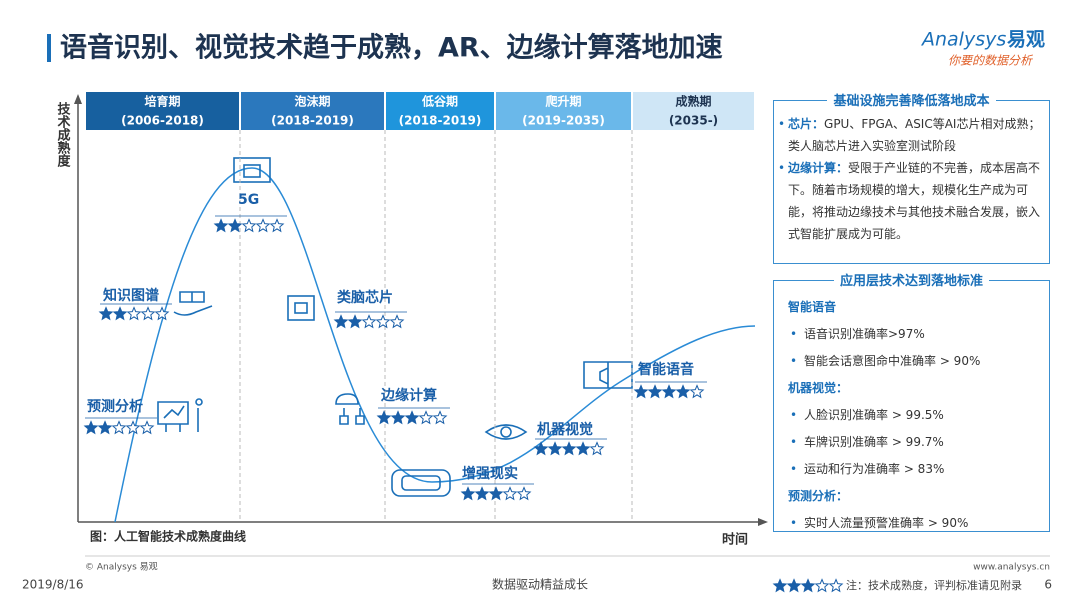  What do you see at coordinates (131, 295) in the screenshot?
I see `tech-label: 知识图谱` at bounding box center [131, 295].